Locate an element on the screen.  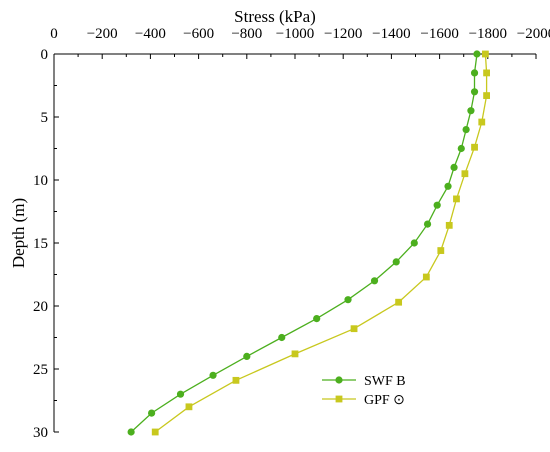
x-tick-label: −1000 is located at coordinates (295, 34).